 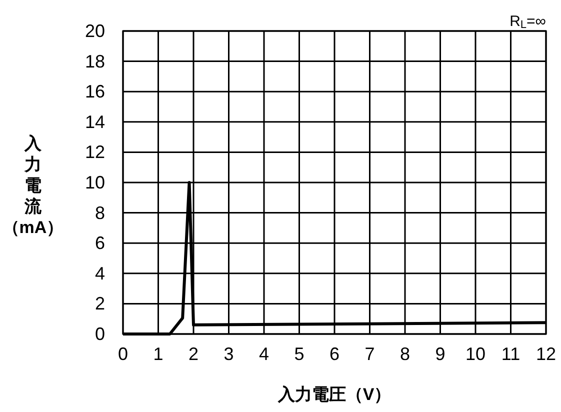 I want to click on x-axis-title: 入力電圧（V）, so click(x=334, y=394).